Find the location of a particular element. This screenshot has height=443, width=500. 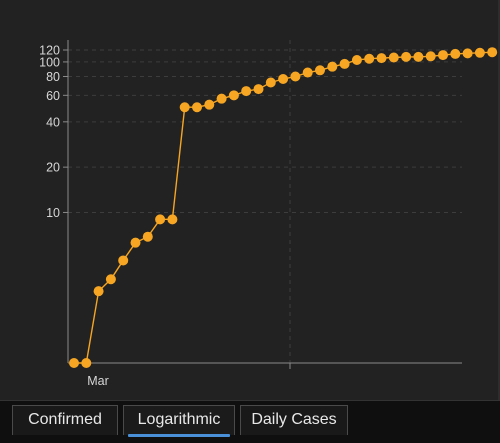

panel-edge is located at coordinates (499, 200).